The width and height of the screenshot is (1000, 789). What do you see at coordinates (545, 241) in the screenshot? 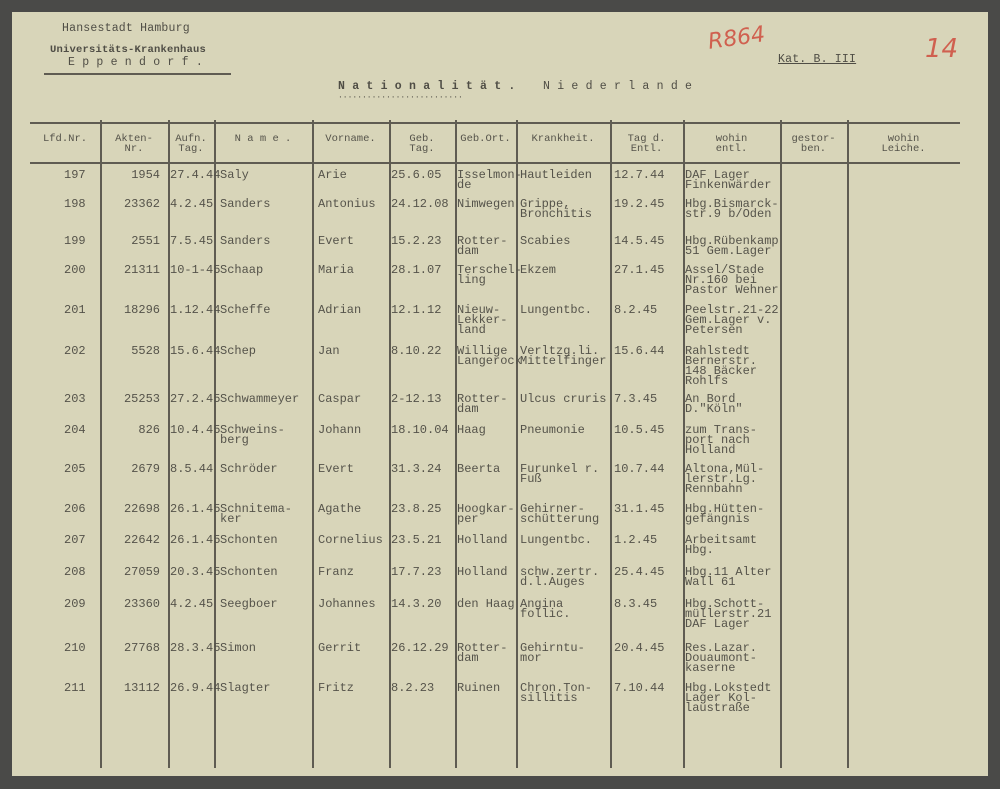
I see `cell-krankheit: Scabies` at bounding box center [545, 241].